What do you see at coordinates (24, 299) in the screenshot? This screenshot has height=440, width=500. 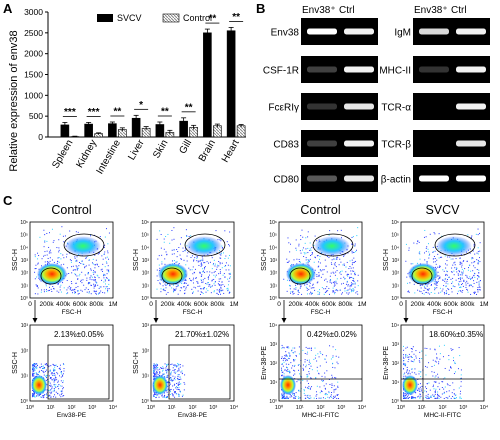 I see `y-tick-label: 10⁰` at bounding box center [24, 299].